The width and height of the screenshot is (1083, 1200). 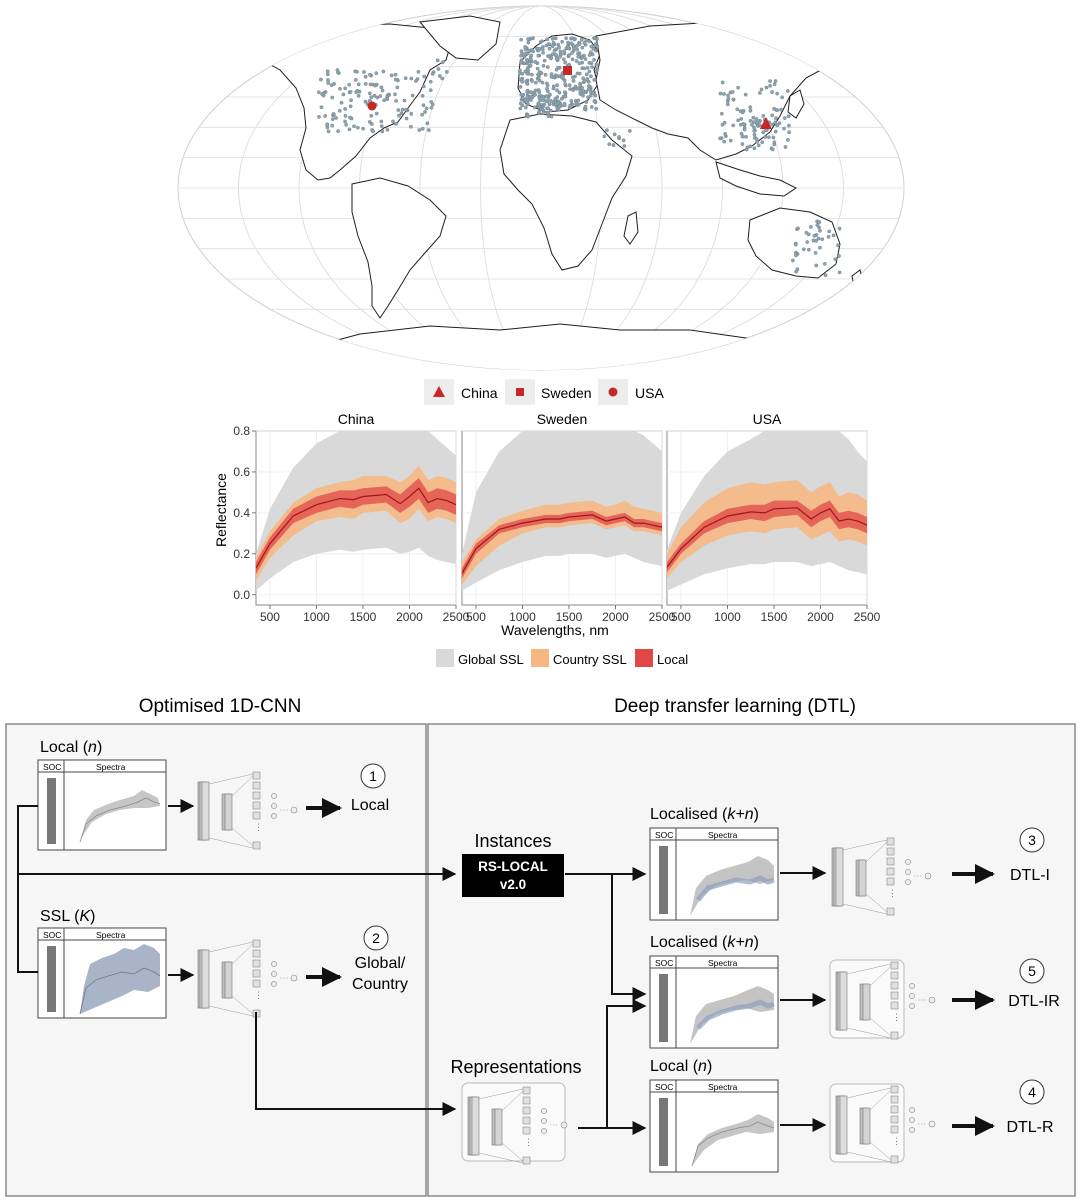 I want to click on dataset-bracket, so click(x=27, y=889).